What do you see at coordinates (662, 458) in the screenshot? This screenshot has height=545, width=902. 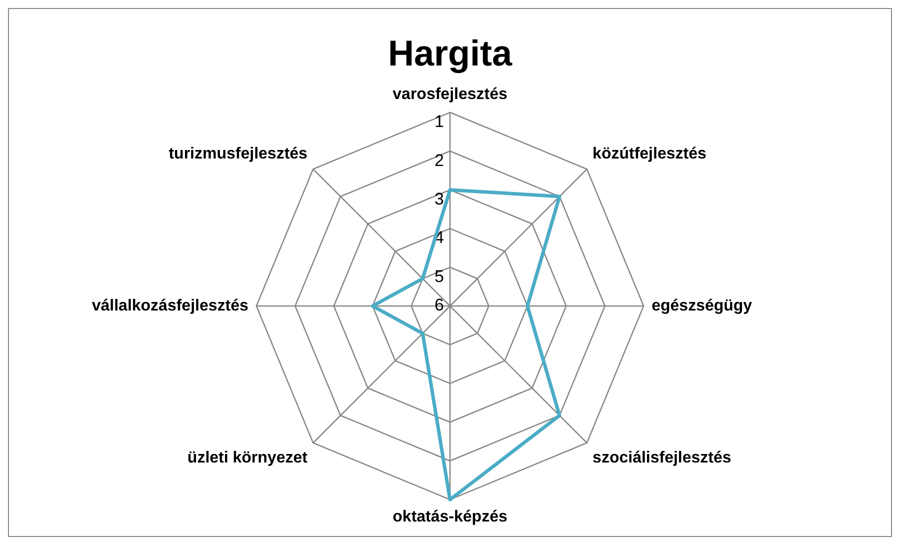 I see `spoke-label: szociálisfejlesztés` at bounding box center [662, 458].